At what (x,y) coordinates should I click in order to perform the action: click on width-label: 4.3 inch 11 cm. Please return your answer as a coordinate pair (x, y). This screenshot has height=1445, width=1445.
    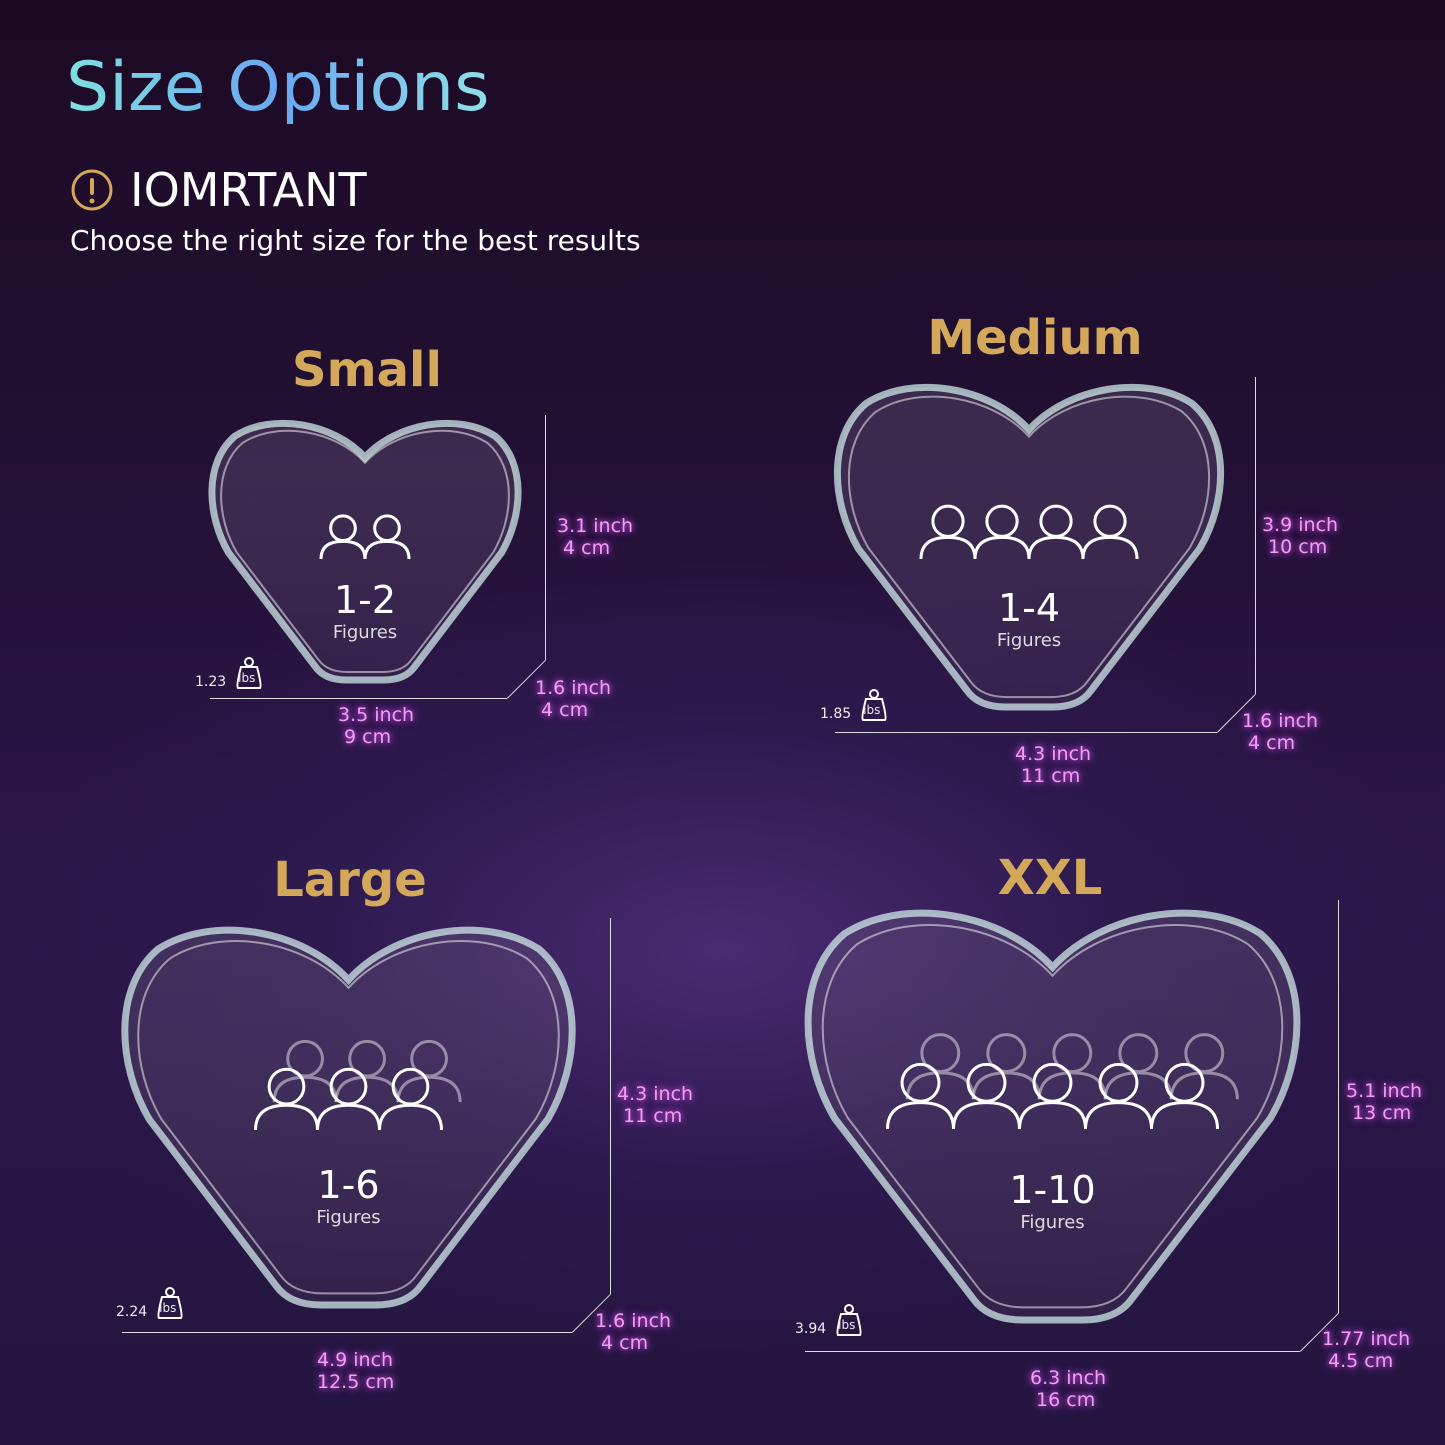
    Looking at the image, I should click on (1053, 765).